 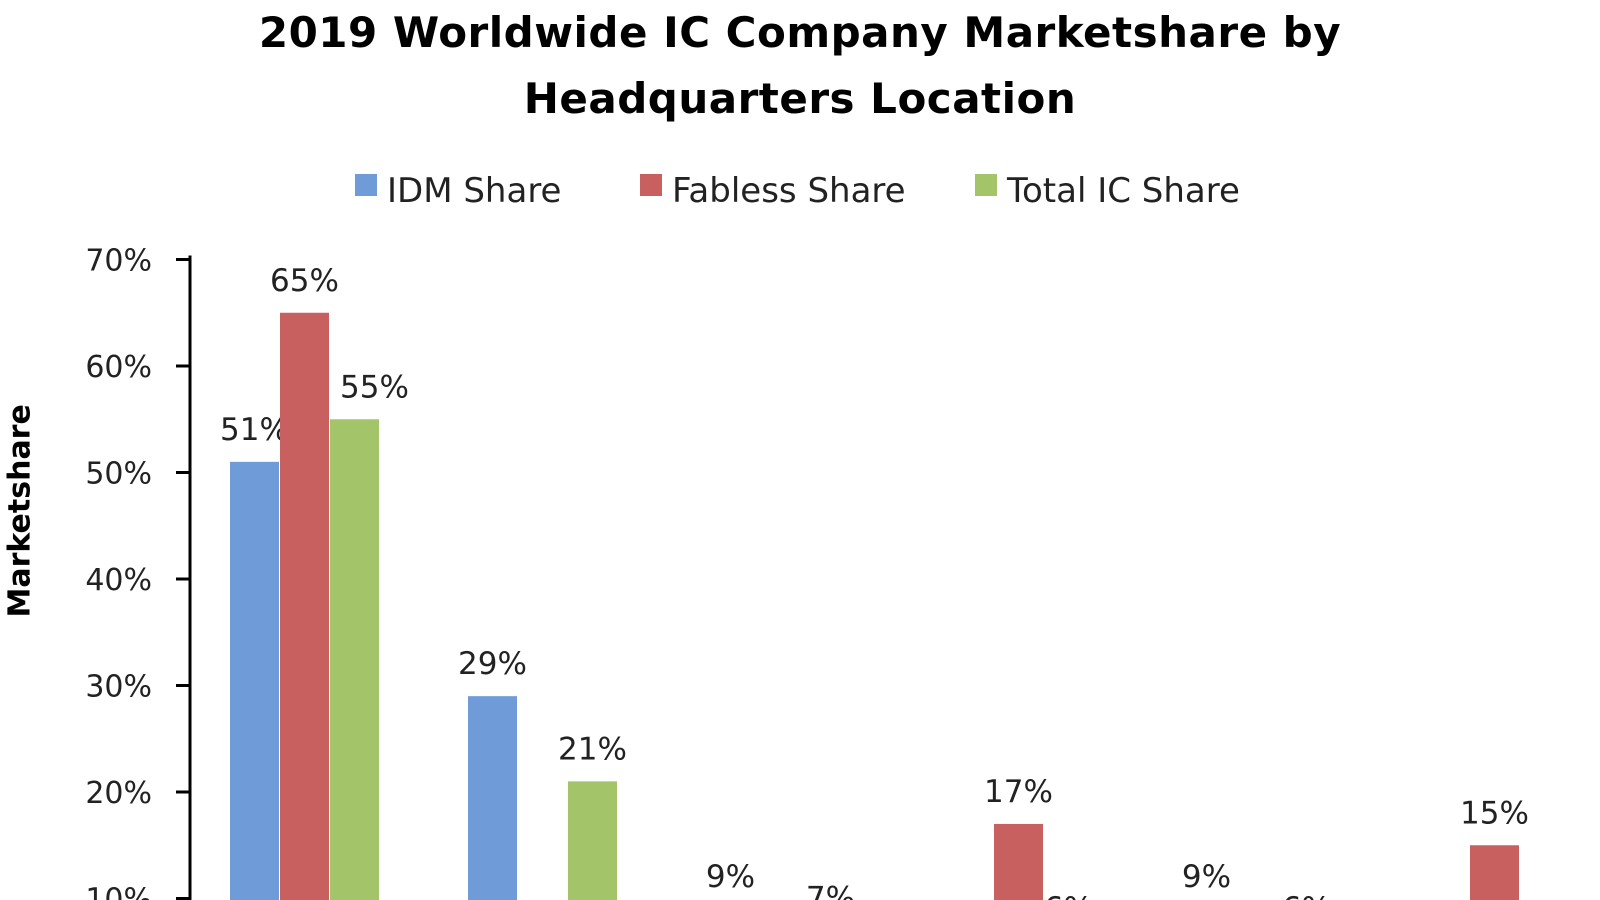 I want to click on data-label: 51%, so click(x=254, y=430).